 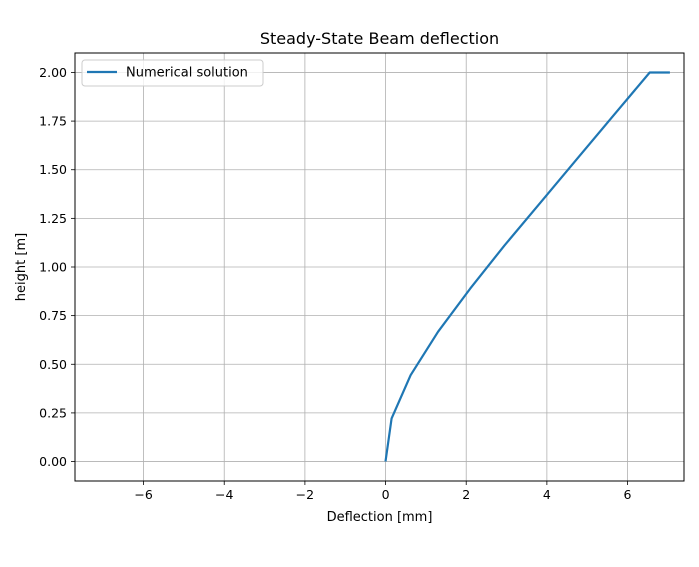 I want to click on x-axis-ticks: −6 −4 −2 0 2 4 6, so click(x=383, y=491).